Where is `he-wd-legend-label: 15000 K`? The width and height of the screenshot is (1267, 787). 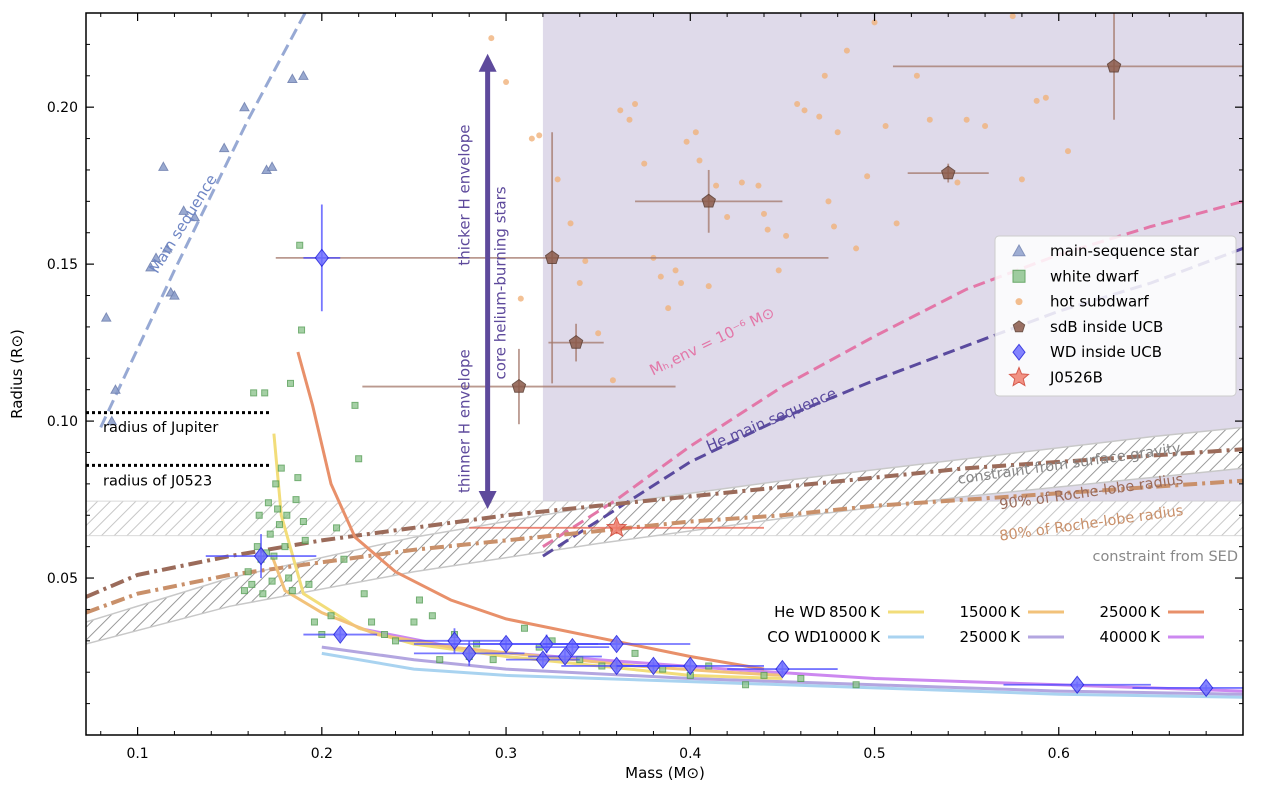
he-wd-legend-label: 15000 K is located at coordinates (990, 612).